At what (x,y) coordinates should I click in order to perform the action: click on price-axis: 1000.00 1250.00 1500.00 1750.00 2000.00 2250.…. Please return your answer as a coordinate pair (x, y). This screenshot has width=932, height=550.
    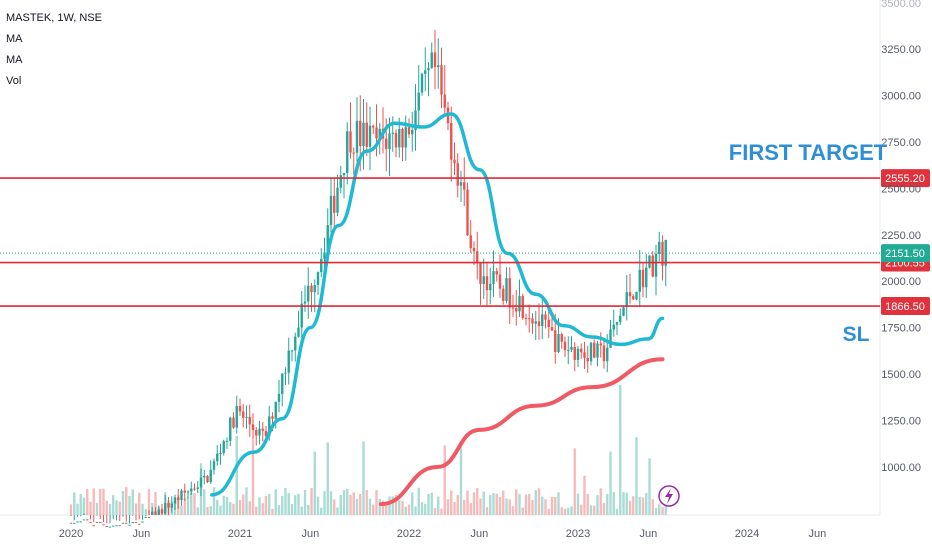
    Looking at the image, I should click on (901, 237).